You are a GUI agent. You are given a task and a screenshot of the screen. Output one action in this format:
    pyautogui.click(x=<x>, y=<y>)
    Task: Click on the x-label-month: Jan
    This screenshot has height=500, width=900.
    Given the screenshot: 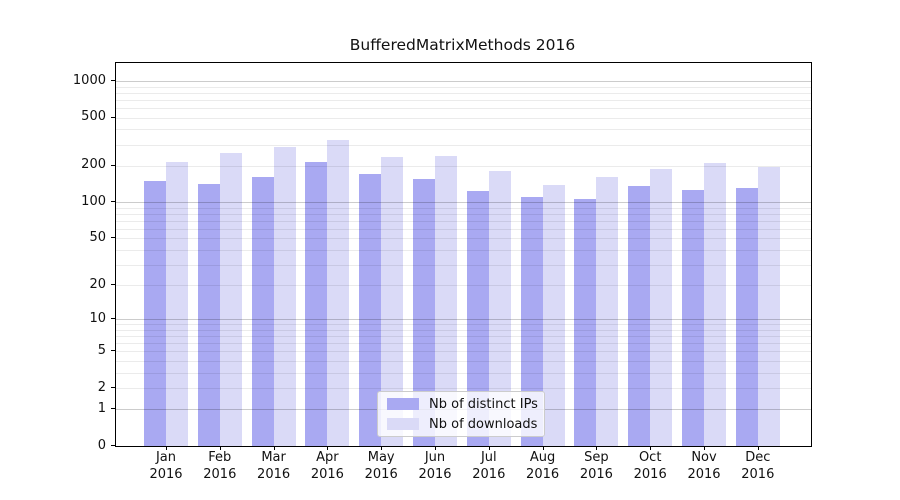 What is the action you would take?
    pyautogui.click(x=166, y=457)
    